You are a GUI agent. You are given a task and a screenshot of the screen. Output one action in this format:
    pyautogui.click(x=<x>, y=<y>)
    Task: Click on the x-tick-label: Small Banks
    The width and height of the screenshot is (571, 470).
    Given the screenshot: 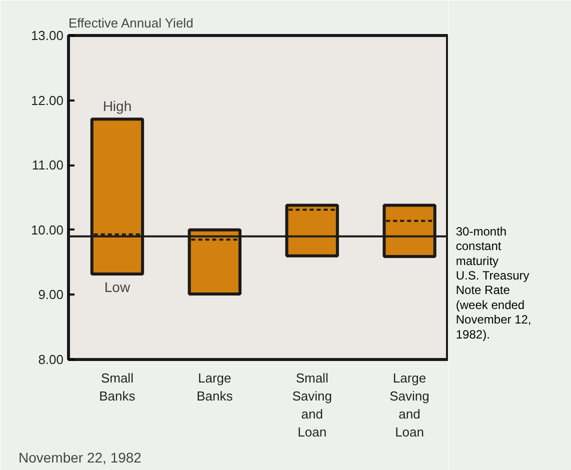 What is the action you would take?
    pyautogui.click(x=117, y=387)
    